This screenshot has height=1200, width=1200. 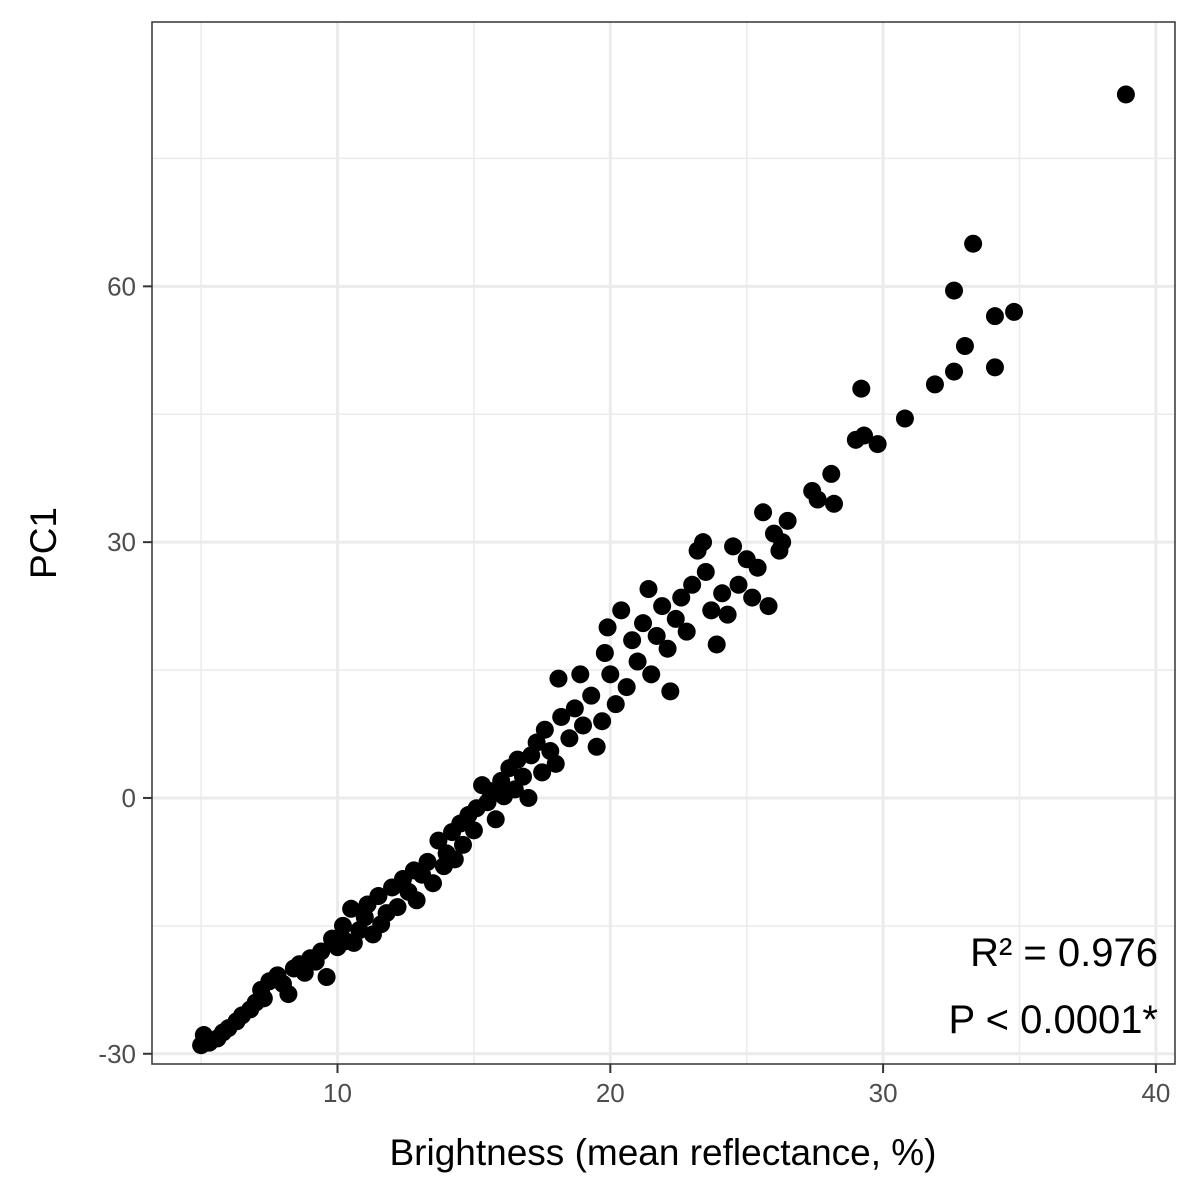 I want to click on y-tick-label: 30, so click(x=121, y=542).